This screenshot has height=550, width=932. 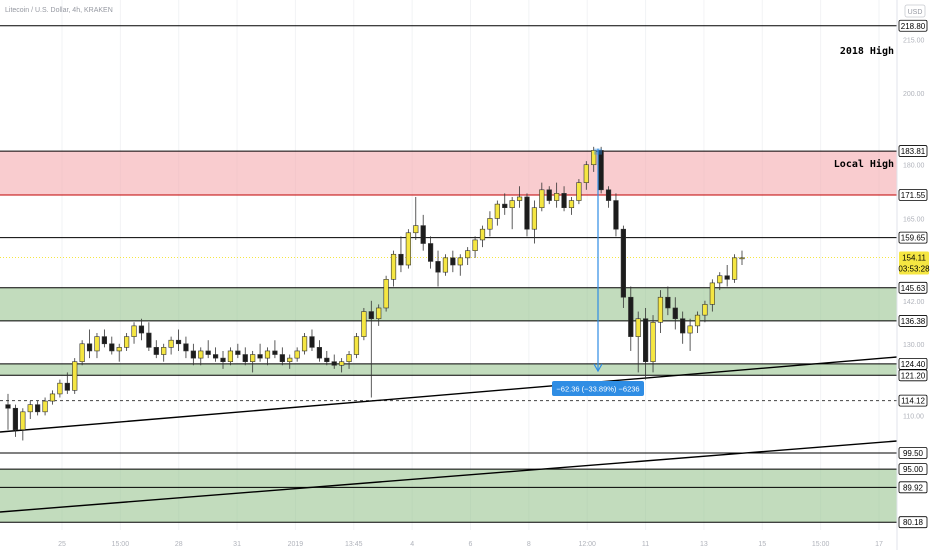 I want to click on currency-badge: USD, so click(x=915, y=11).